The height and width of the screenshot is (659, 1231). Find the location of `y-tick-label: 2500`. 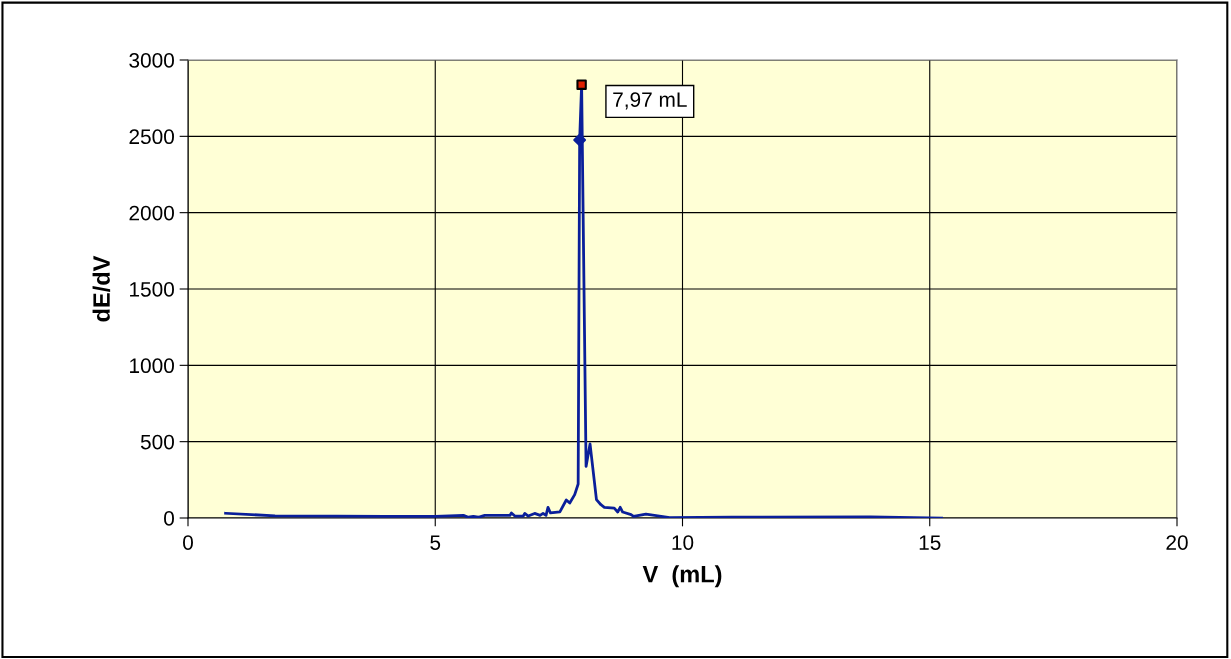

y-tick-label: 2500 is located at coordinates (151, 137).